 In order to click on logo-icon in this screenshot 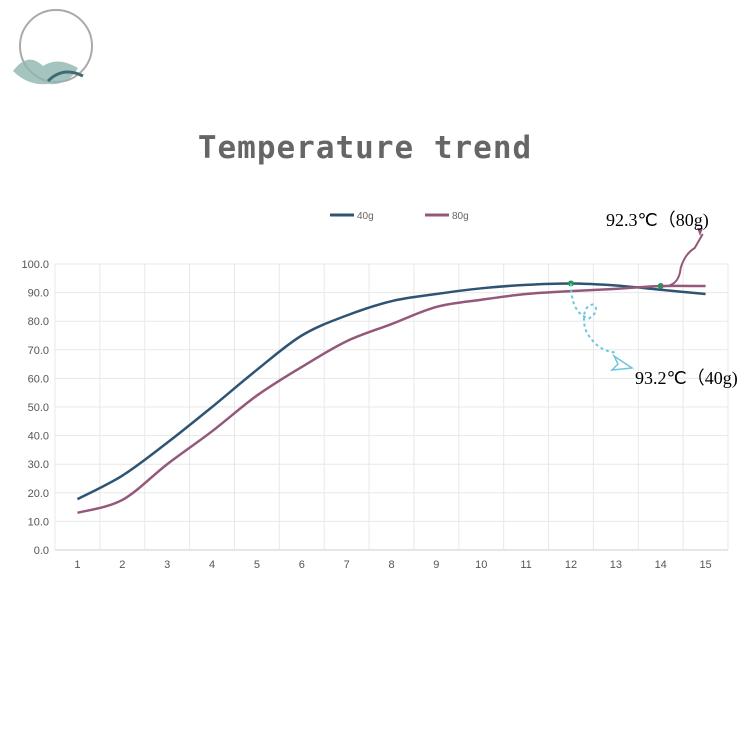, I will do `click(53, 47)`.